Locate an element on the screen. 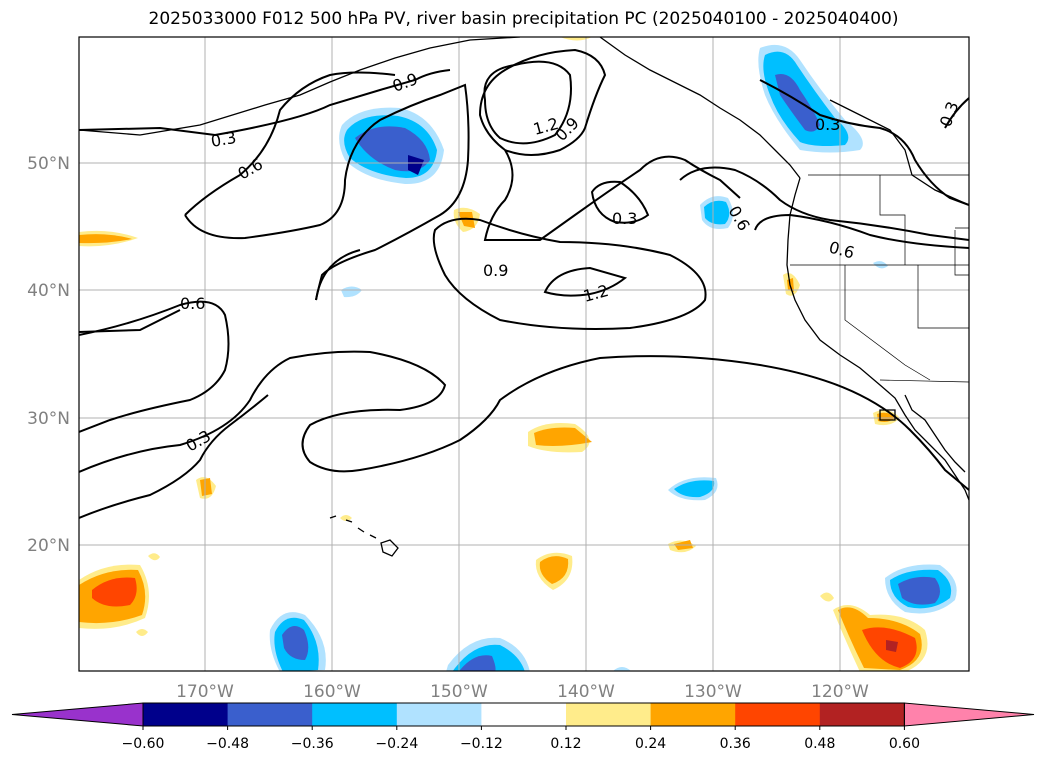  contour-label: 0.9 is located at coordinates (495, 270).